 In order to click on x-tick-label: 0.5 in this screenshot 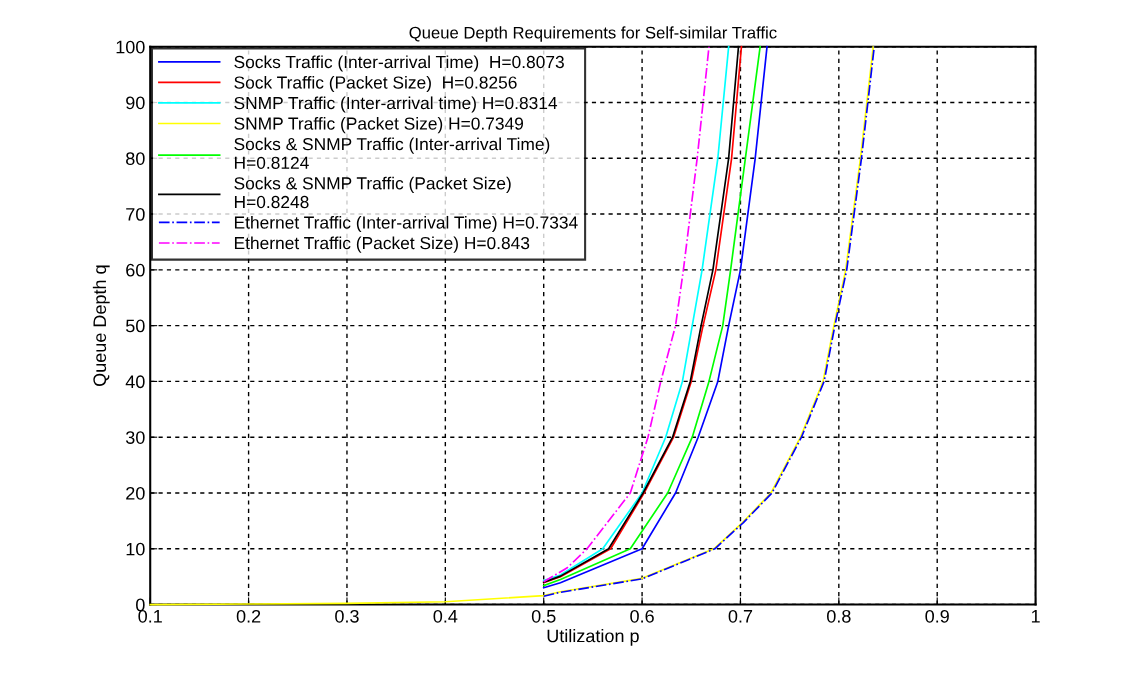, I will do `click(543, 616)`.